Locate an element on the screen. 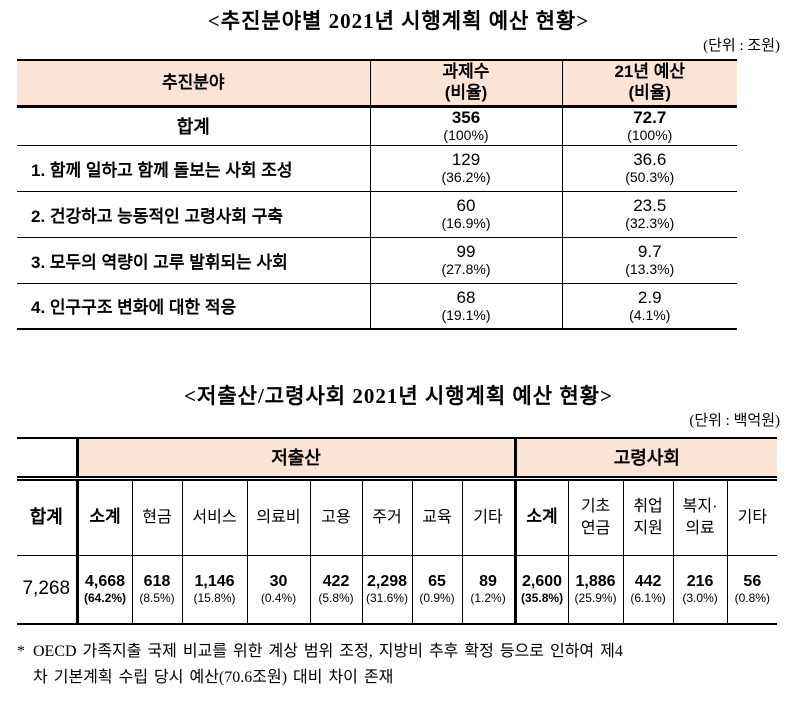 The height and width of the screenshot is (712, 791). cell-budget: 2.9 (4.1%) is located at coordinates (649, 306).